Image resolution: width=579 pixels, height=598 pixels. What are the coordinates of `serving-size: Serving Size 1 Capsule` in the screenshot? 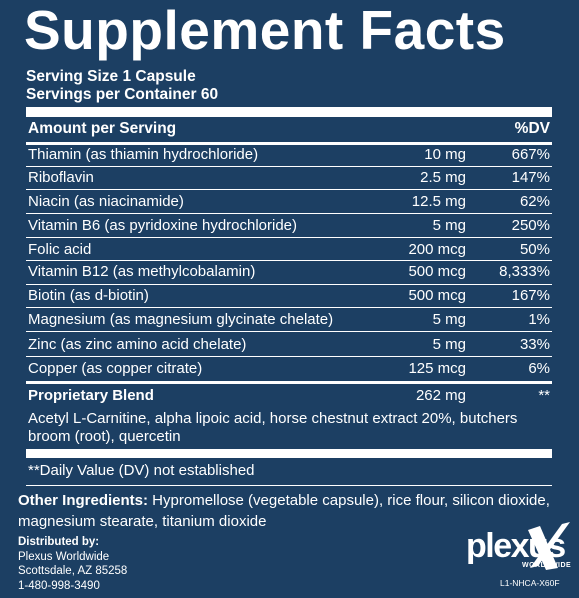 It's located at (111, 76).